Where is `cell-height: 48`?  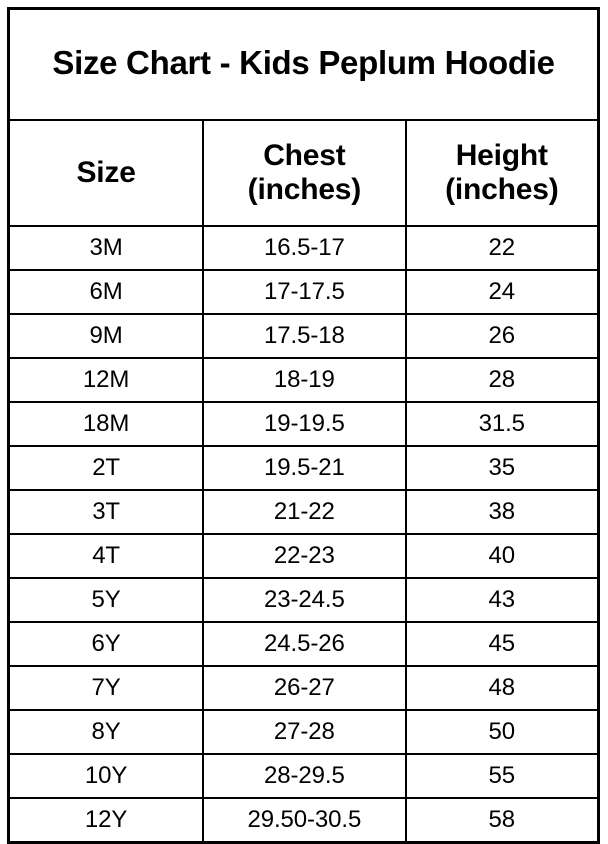 cell-height: 48 is located at coordinates (502, 688).